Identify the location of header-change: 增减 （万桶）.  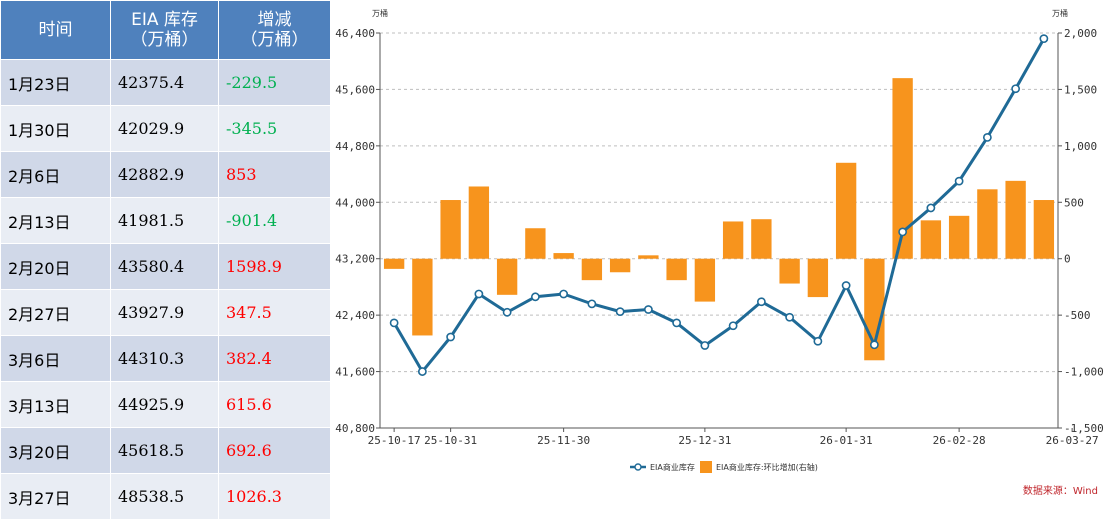
(274, 30).